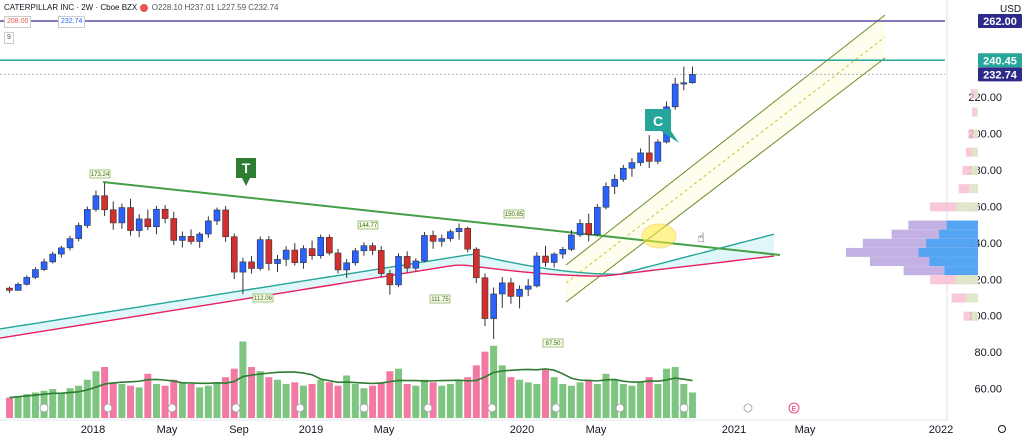 The width and height of the screenshot is (1024, 439). I want to click on volume-ma-line, so click(351, 383).